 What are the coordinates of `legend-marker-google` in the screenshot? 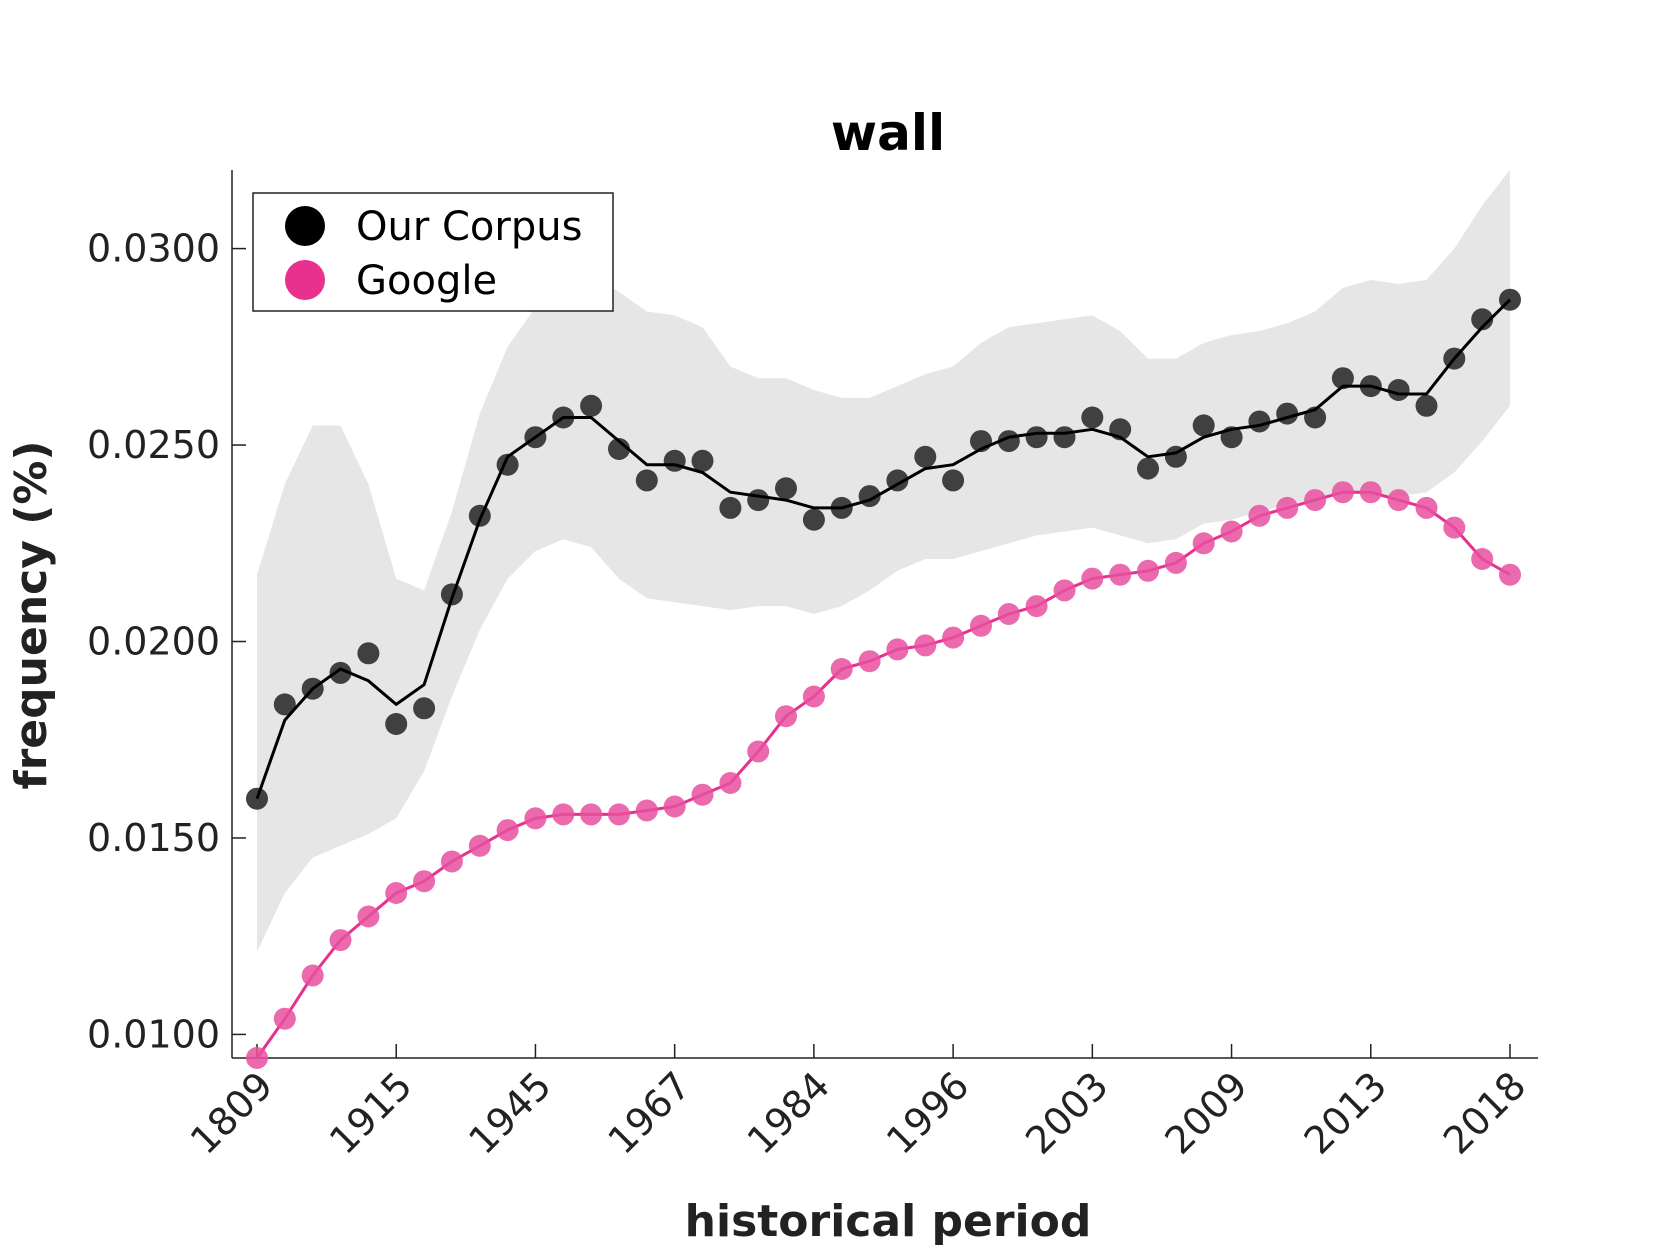 It's located at (305, 280).